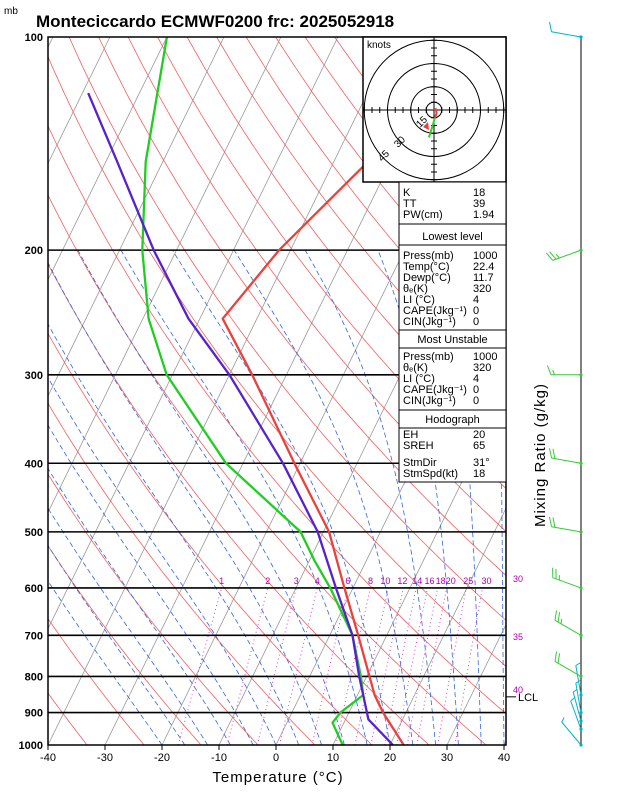 This screenshot has width=618, height=800. I want to click on index-key: StmSpd(kt), so click(430, 474).